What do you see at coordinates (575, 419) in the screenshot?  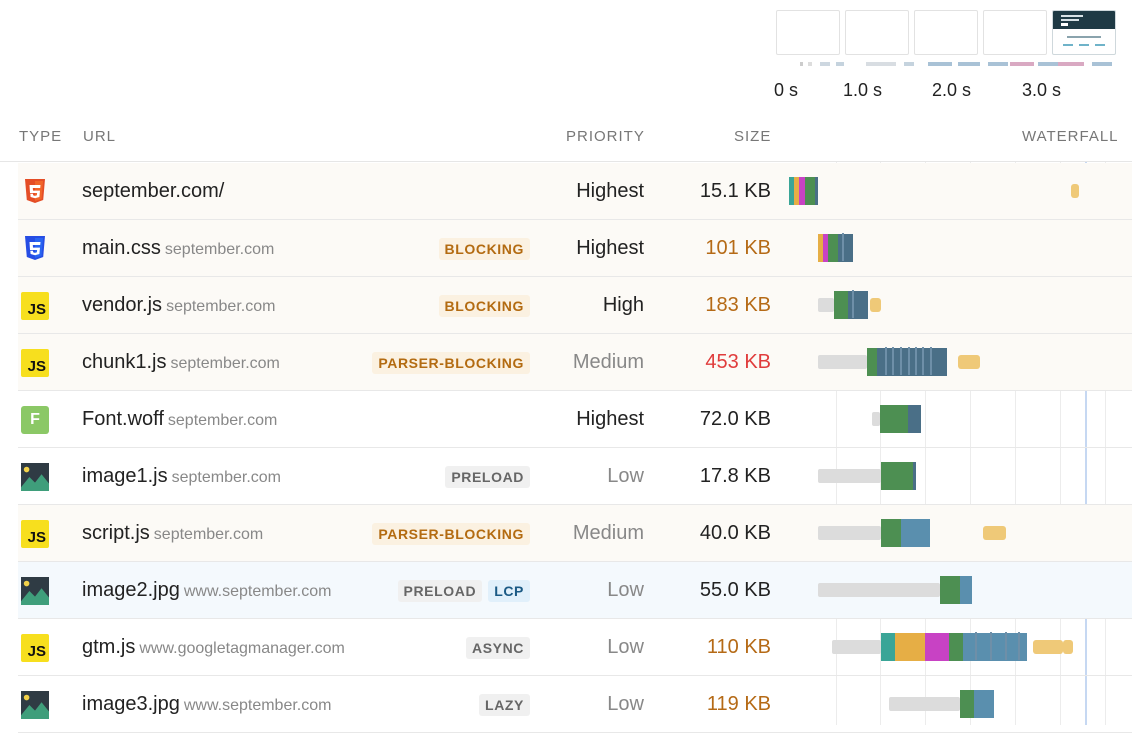 I see `table-row: F Font.woff september.com Highest 72.0 KB` at bounding box center [575, 419].